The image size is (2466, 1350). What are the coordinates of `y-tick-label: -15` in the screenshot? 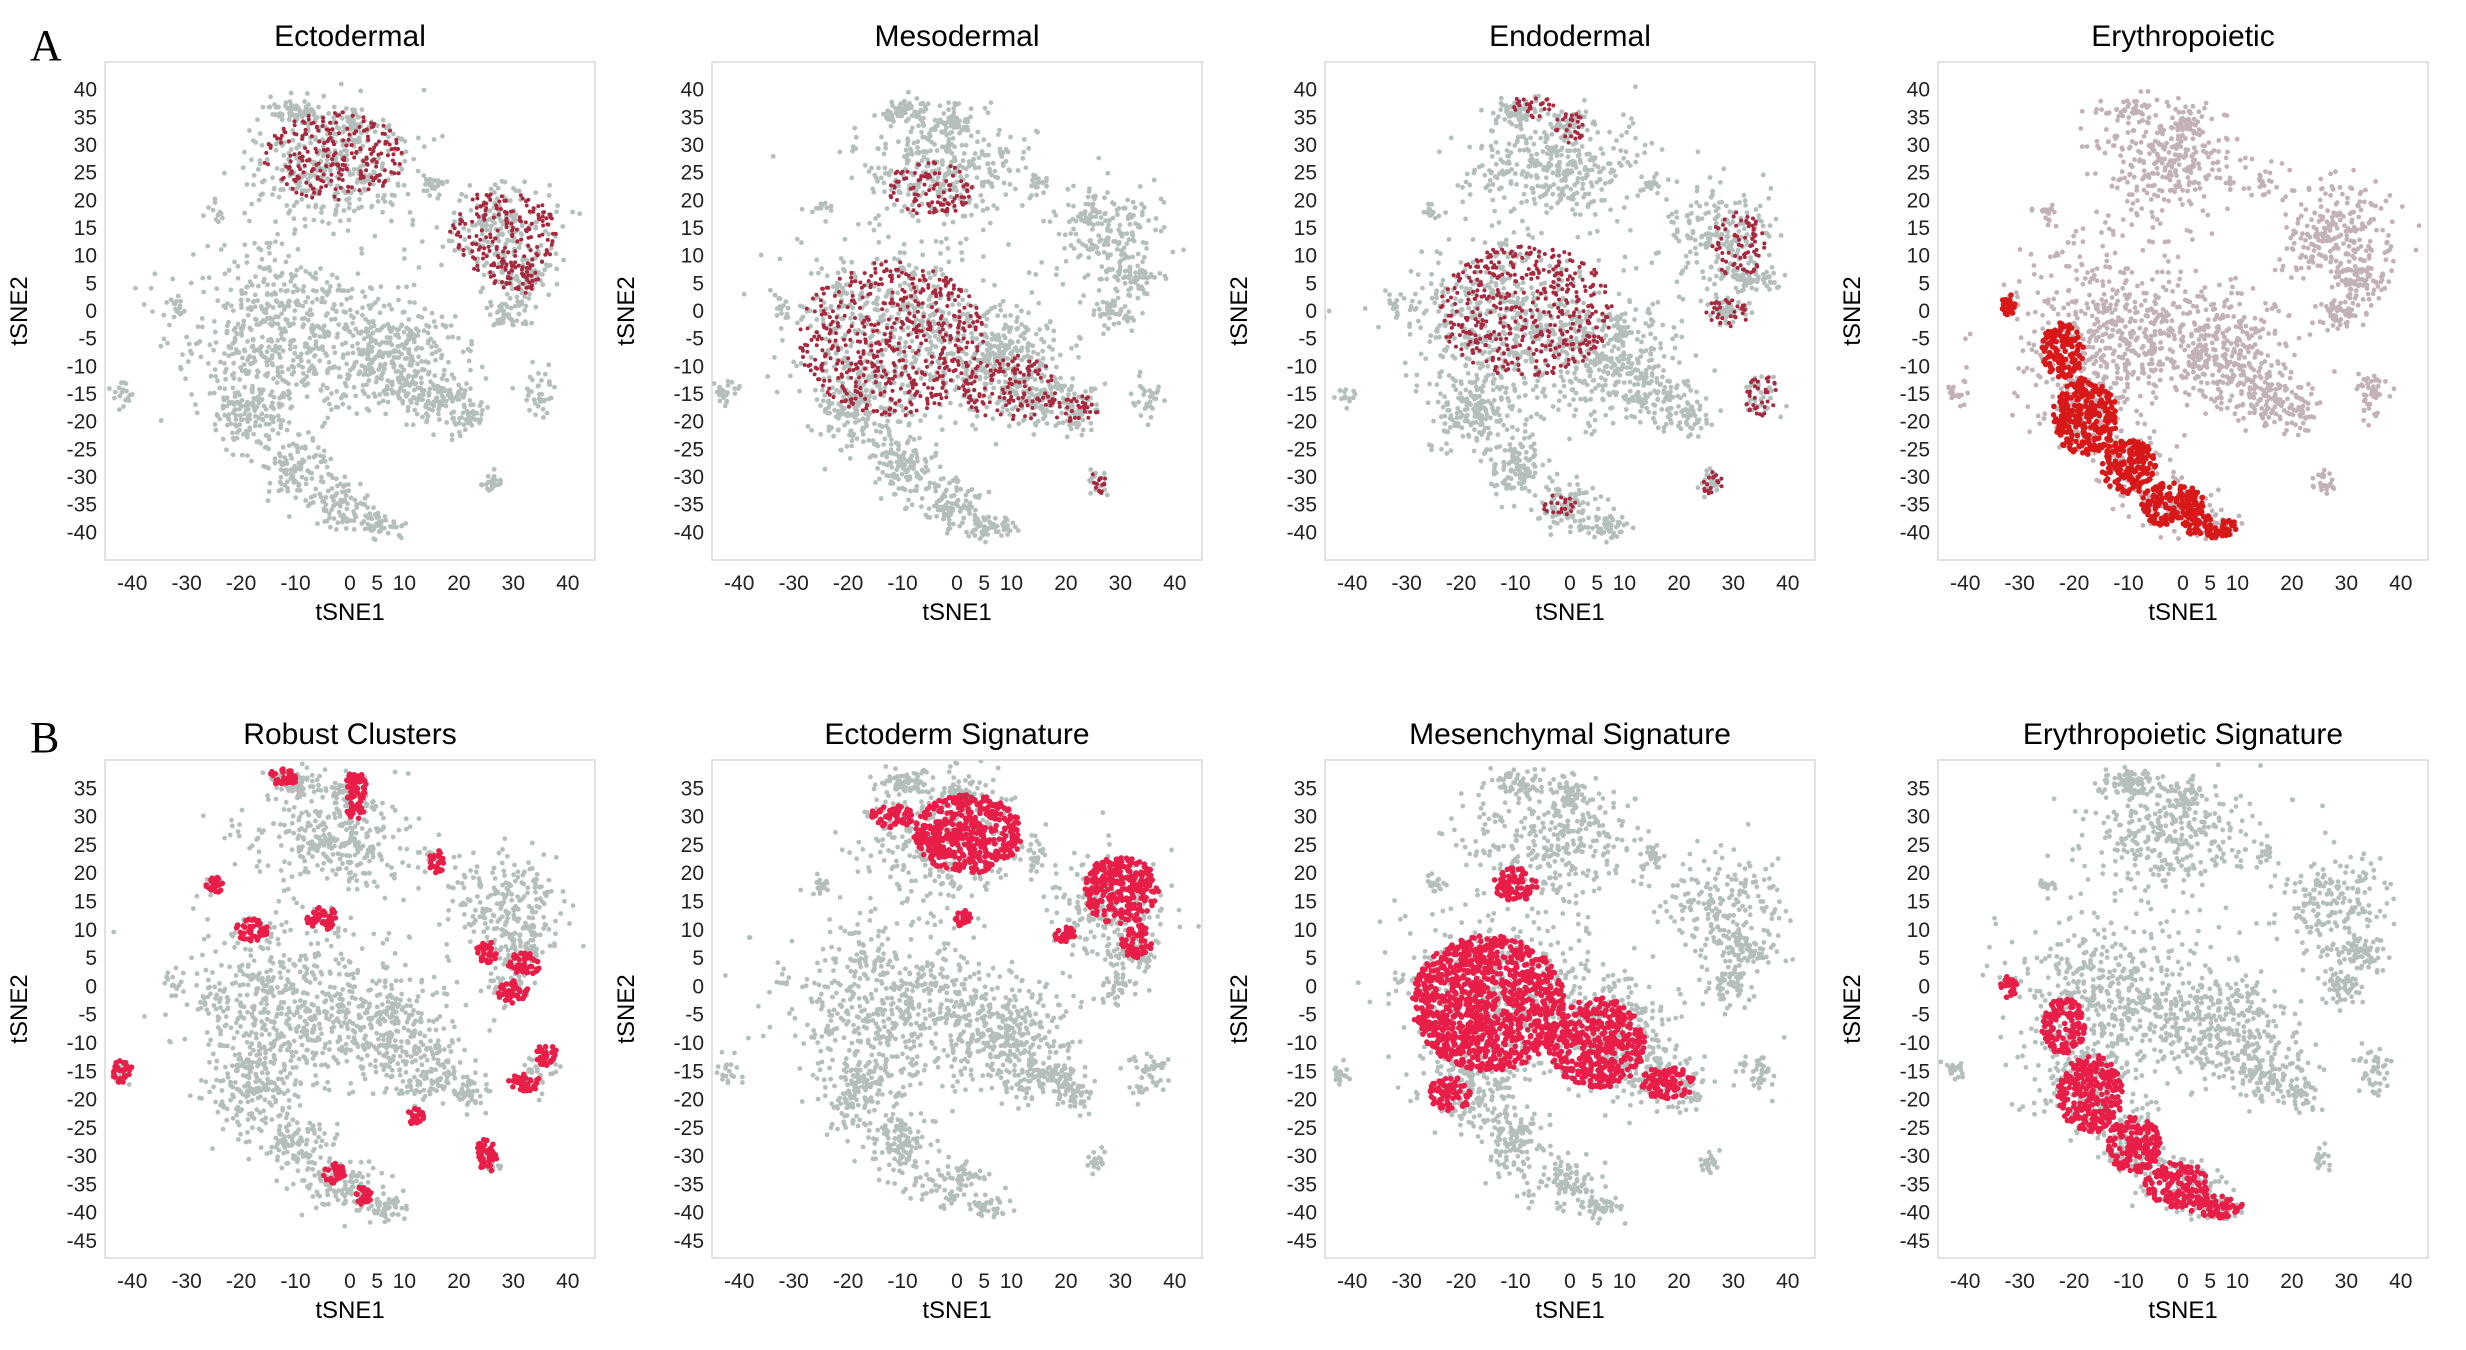 It's located at (689, 394).